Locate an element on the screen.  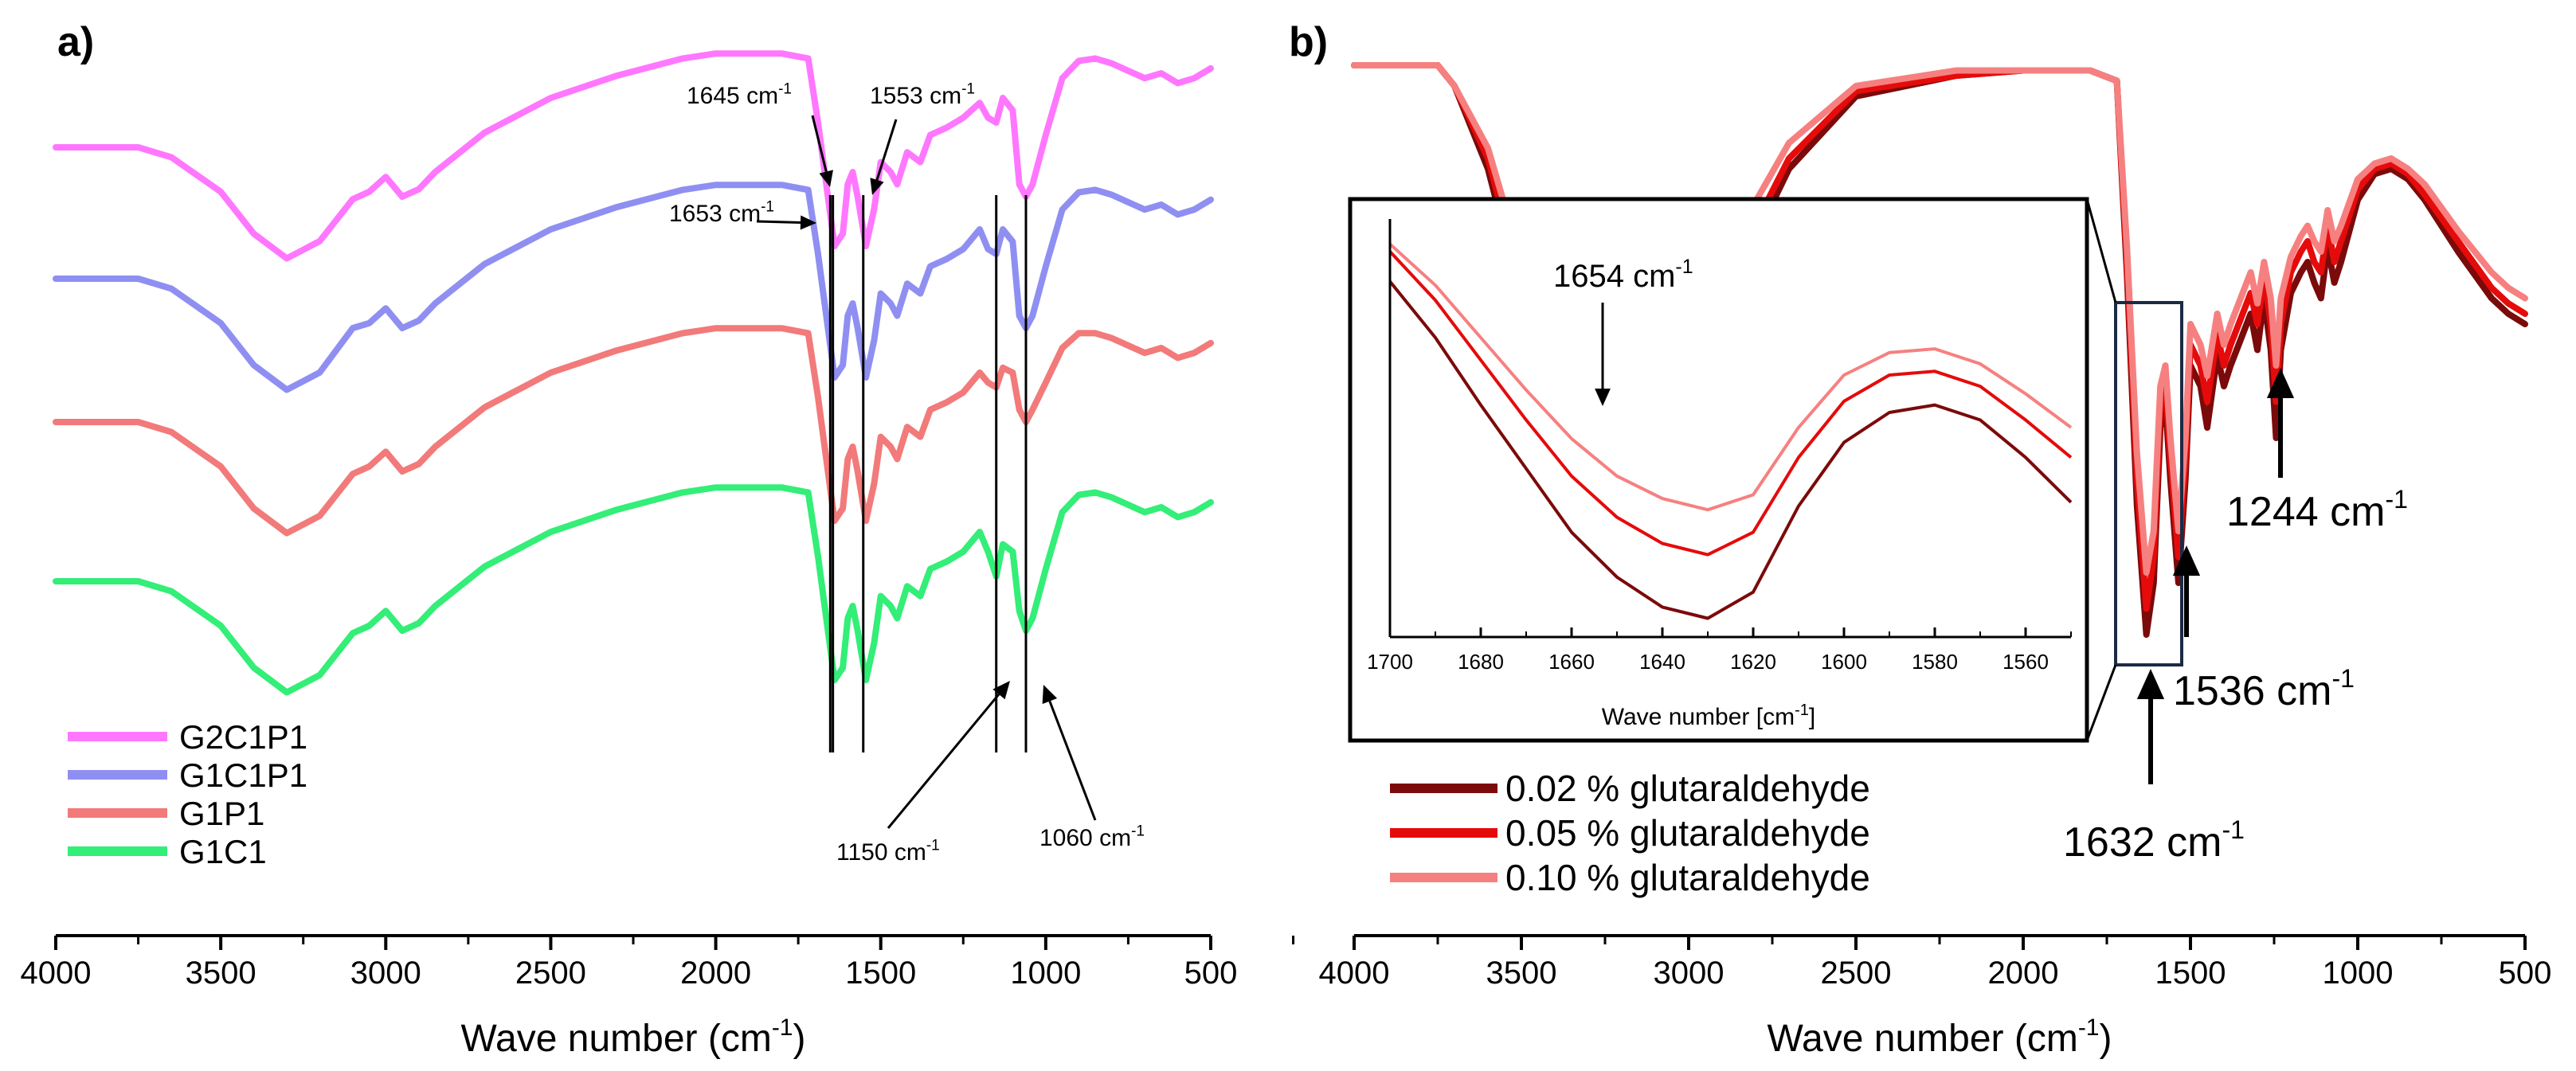
panel-a-label: a) is located at coordinates (75, 42).